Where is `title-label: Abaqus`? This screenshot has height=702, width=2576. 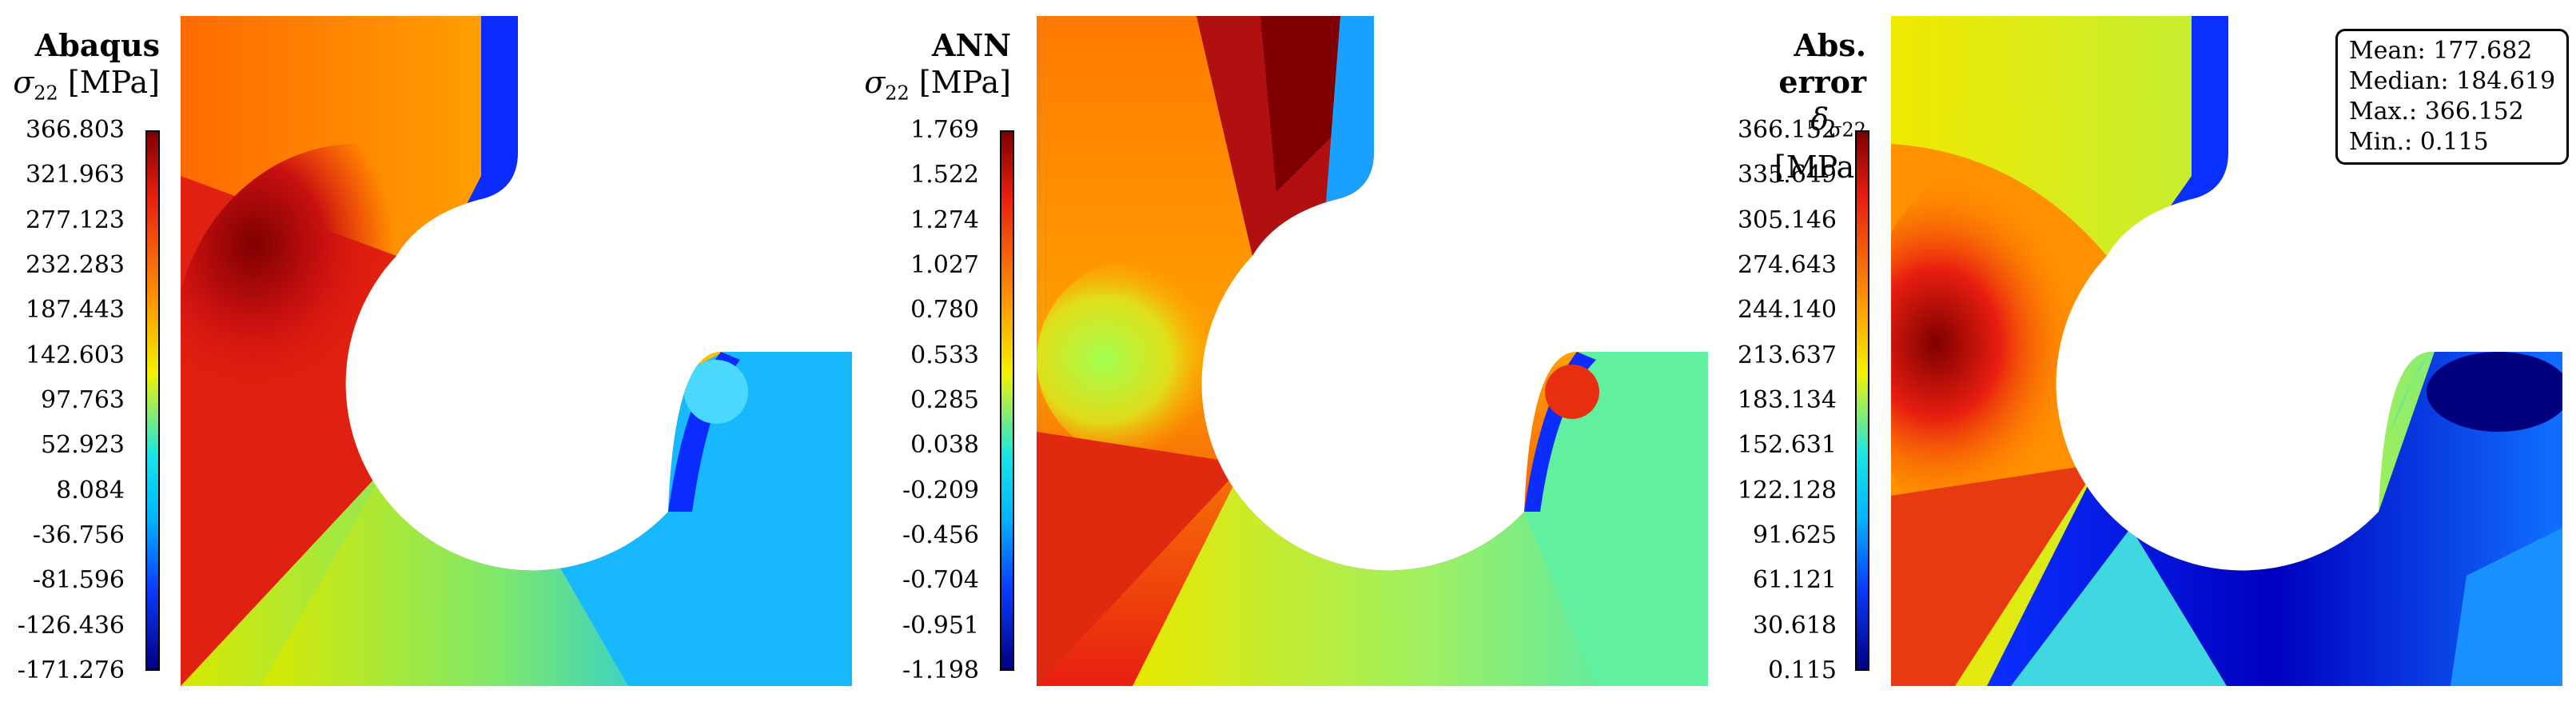 title-label: Abaqus is located at coordinates (97, 45).